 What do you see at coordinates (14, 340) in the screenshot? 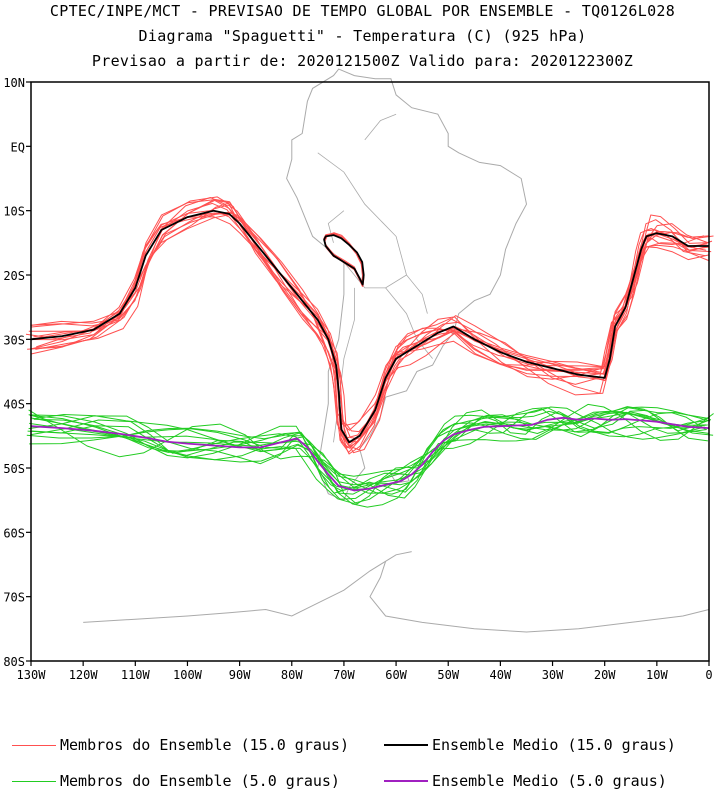
I see `y-tick-label: 30S` at bounding box center [14, 340].